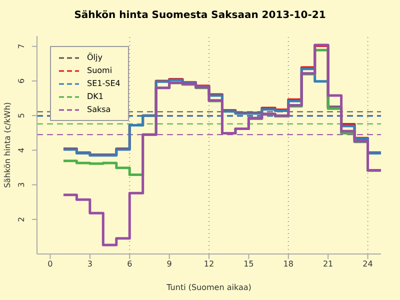  I want to click on x-tick-label: 18, so click(288, 264).